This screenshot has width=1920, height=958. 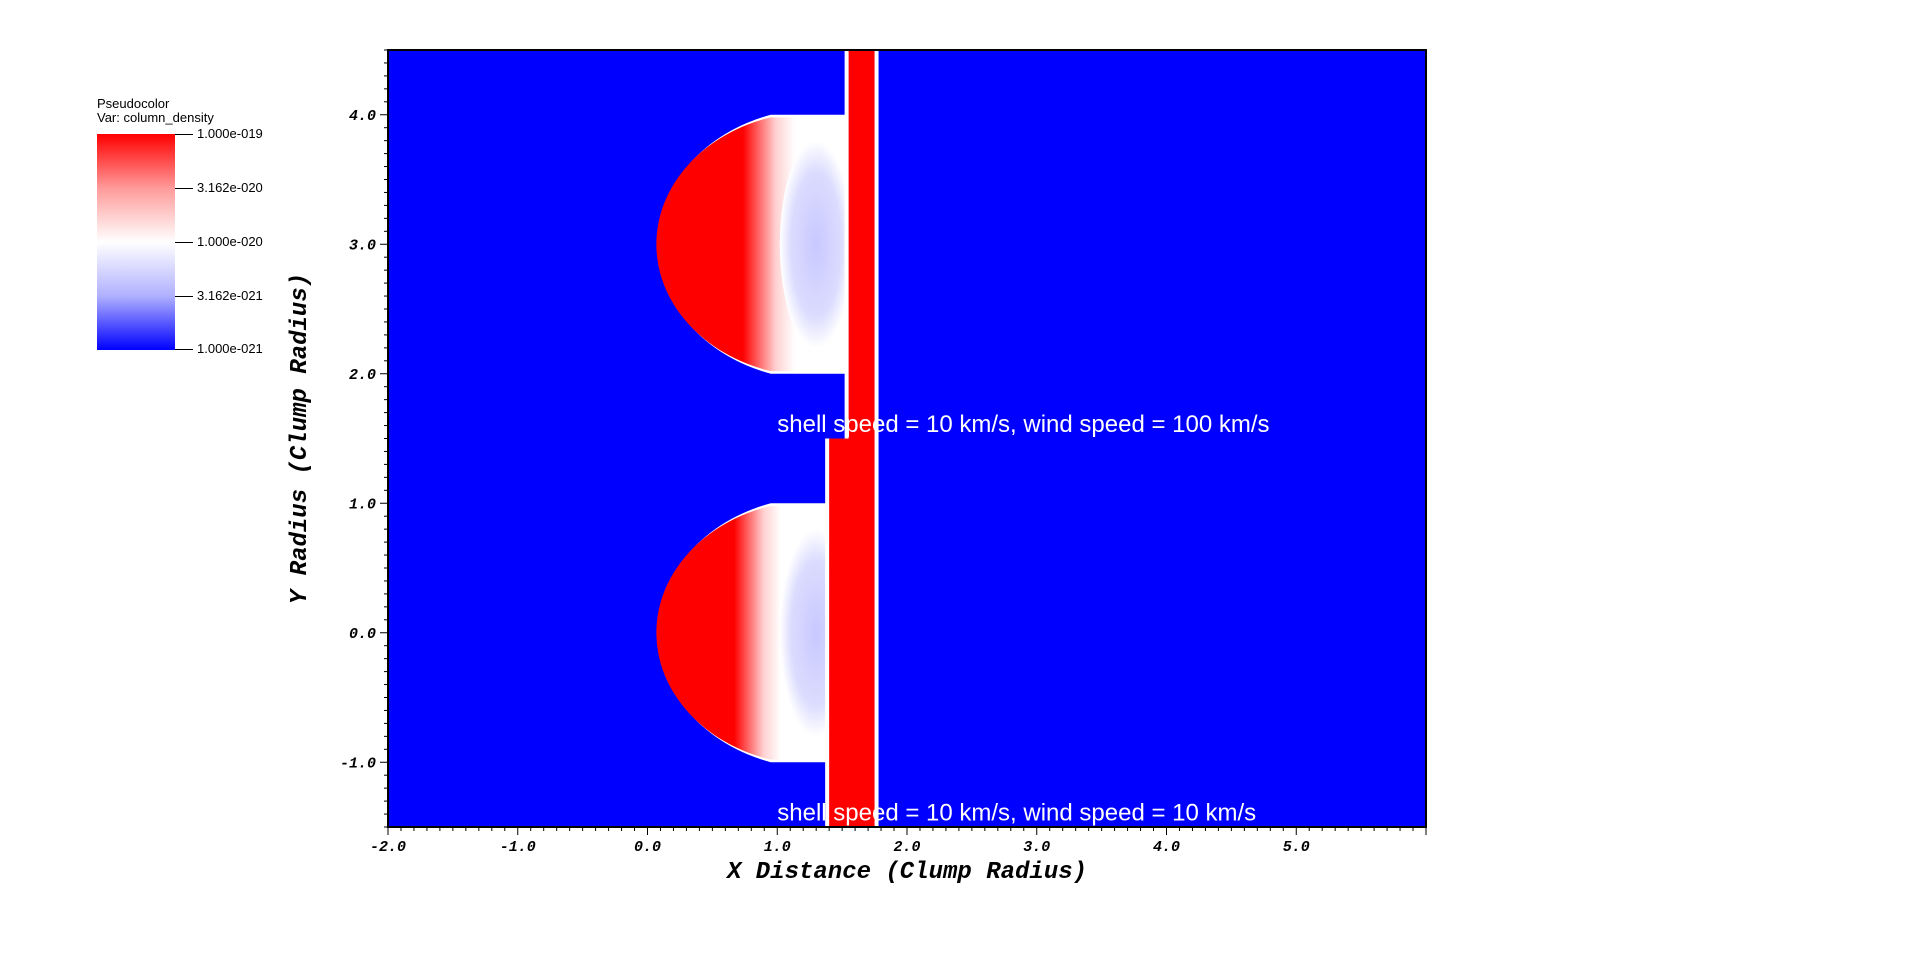 What do you see at coordinates (816, 244) in the screenshot?
I see `clump-cavity` at bounding box center [816, 244].